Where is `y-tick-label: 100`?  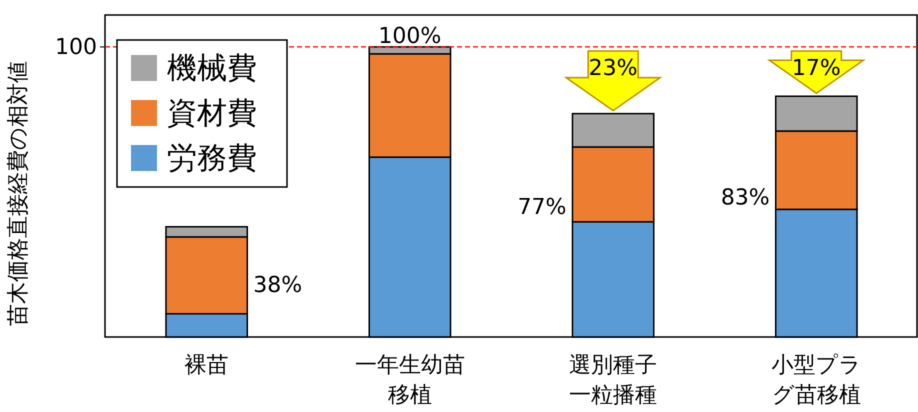
y-tick-label: 100 is located at coordinates (76, 47).